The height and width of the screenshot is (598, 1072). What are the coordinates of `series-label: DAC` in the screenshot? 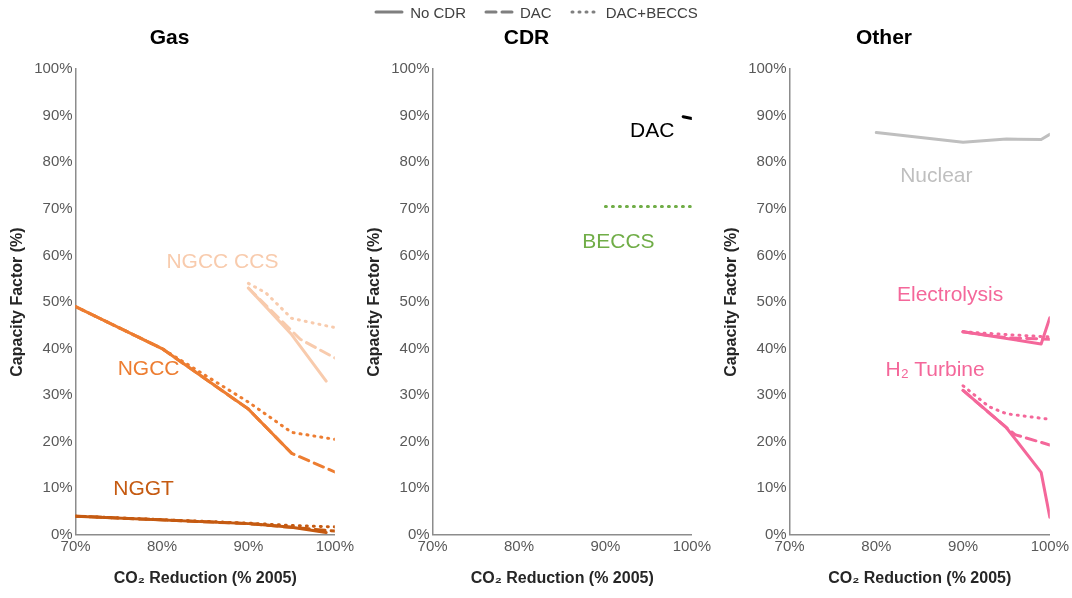 It's located at (652, 130).